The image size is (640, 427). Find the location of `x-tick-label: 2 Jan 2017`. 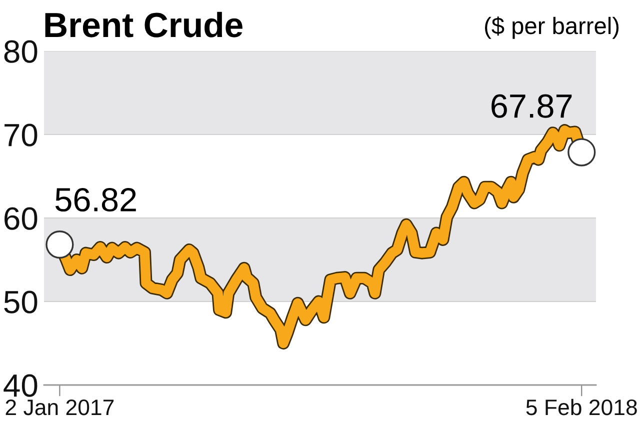

x-tick-label: 2 Jan 2017 is located at coordinates (60, 407).